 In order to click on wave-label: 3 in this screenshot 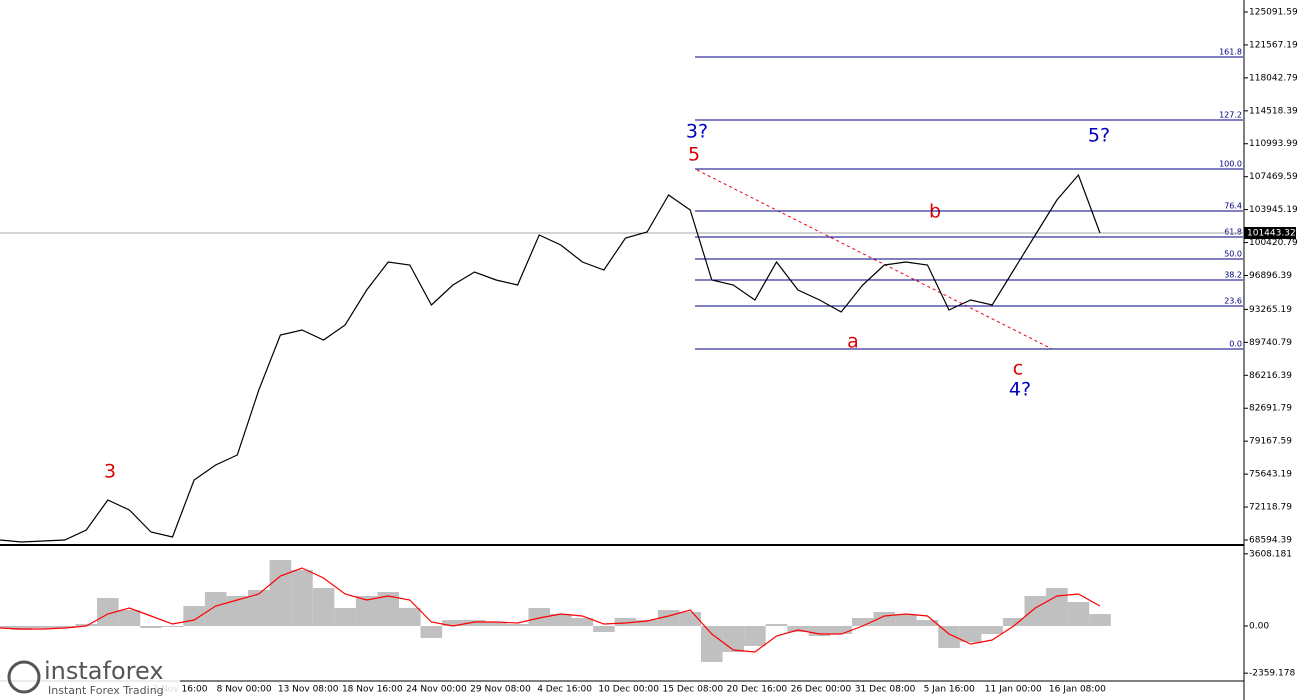, I will do `click(110, 472)`.